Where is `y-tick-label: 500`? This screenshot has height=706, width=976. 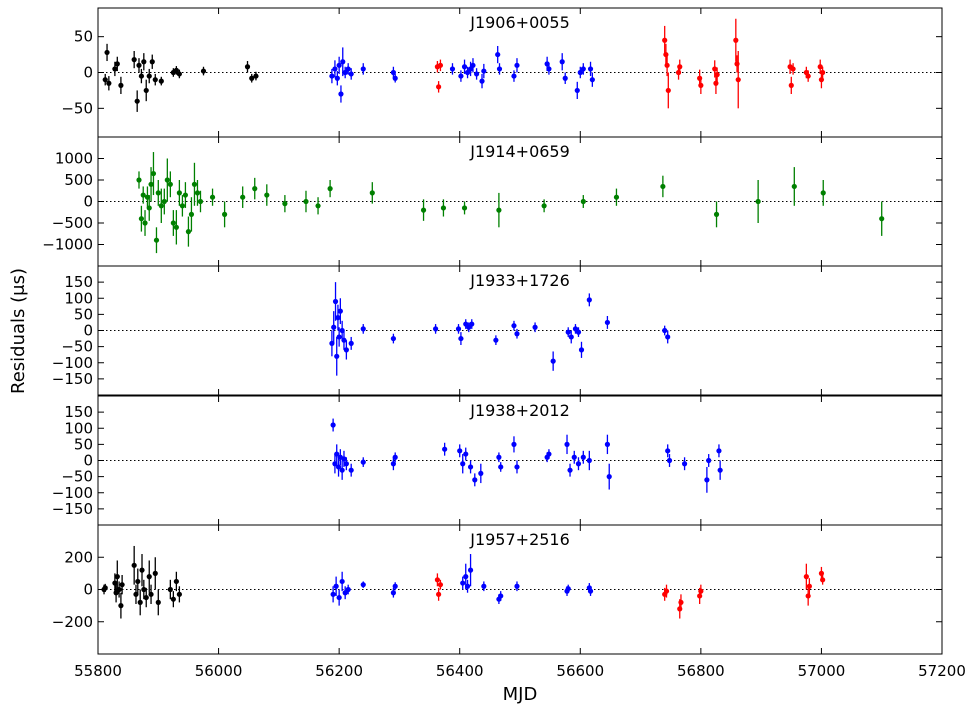 y-tick-label: 500 is located at coordinates (78, 180).